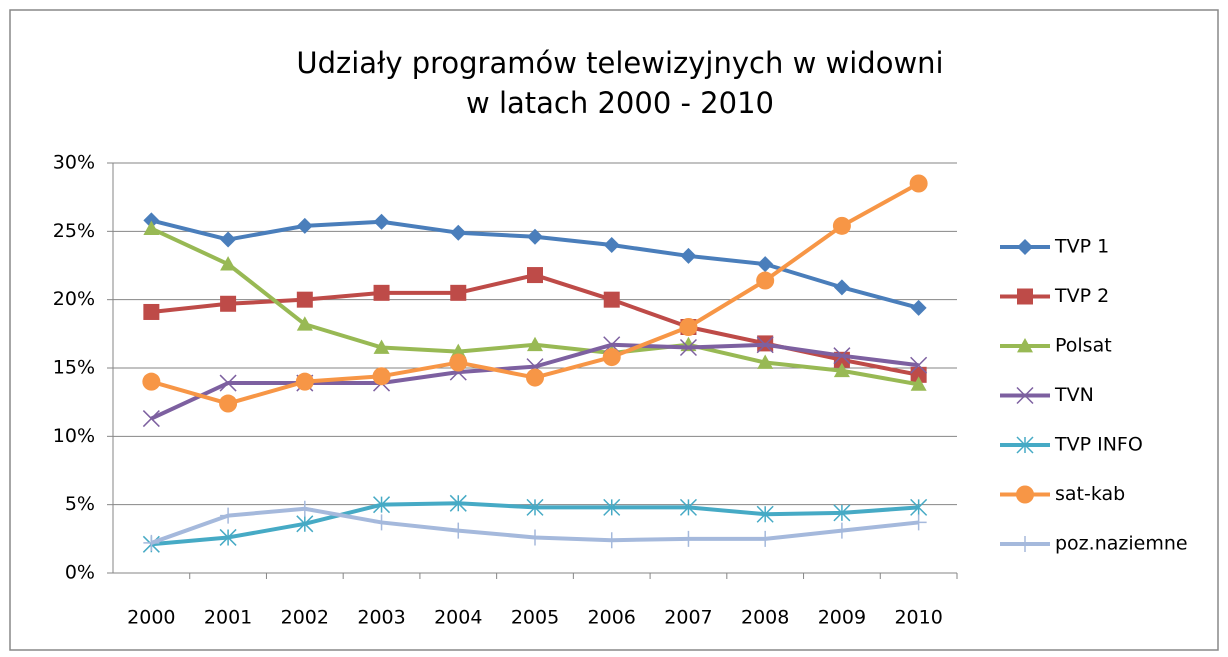 This screenshot has height=657, width=1228. What do you see at coordinates (80, 573) in the screenshot?
I see `y-tick-label: 0%` at bounding box center [80, 573].